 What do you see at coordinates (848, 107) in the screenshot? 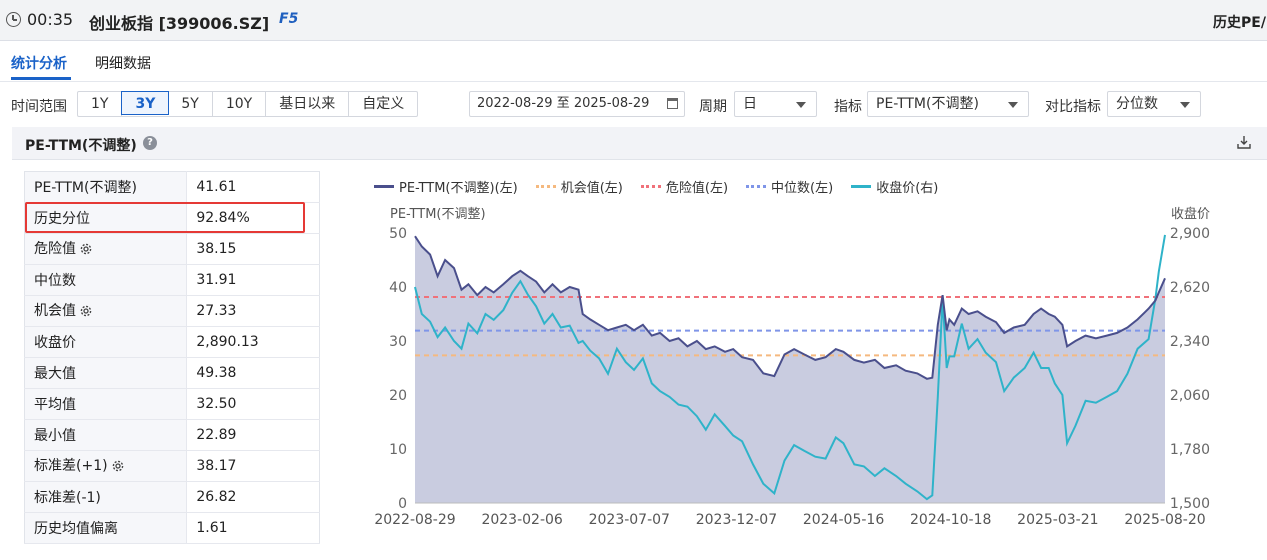
I see `indicator-label: 指标` at bounding box center [848, 107].